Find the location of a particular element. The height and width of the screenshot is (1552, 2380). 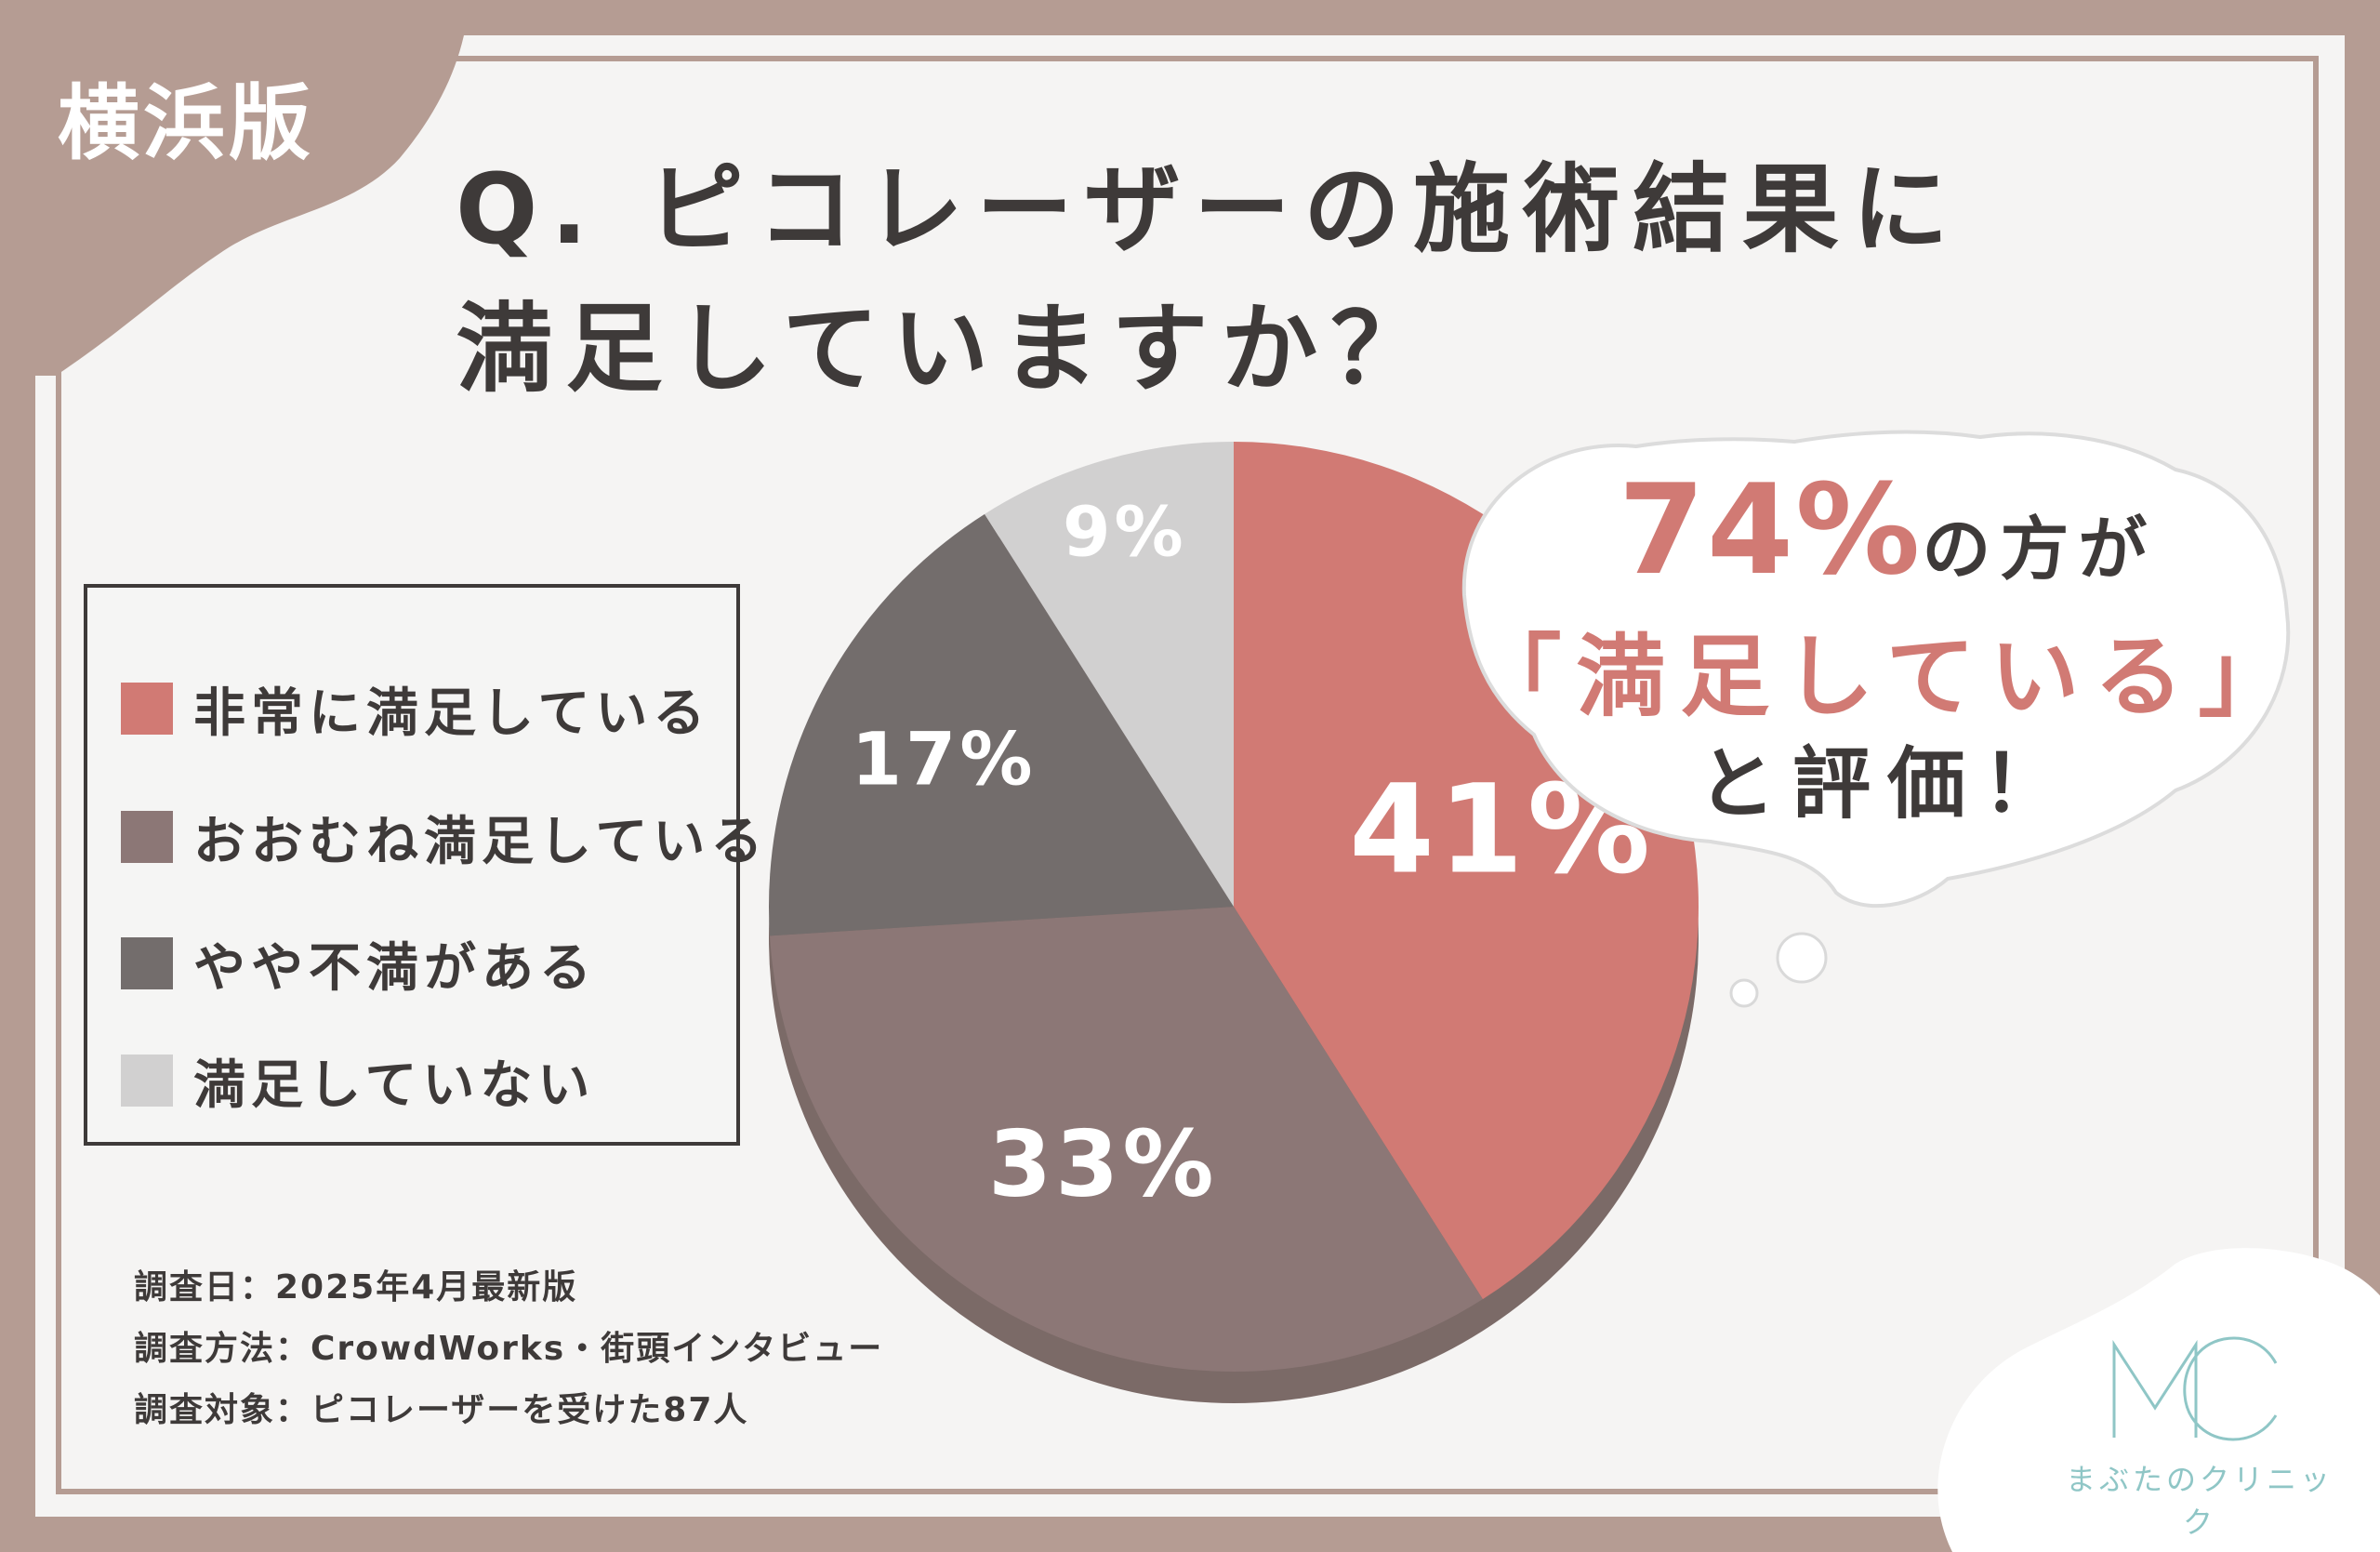

callout-line1: 74%の方が is located at coordinates (1887, 530).